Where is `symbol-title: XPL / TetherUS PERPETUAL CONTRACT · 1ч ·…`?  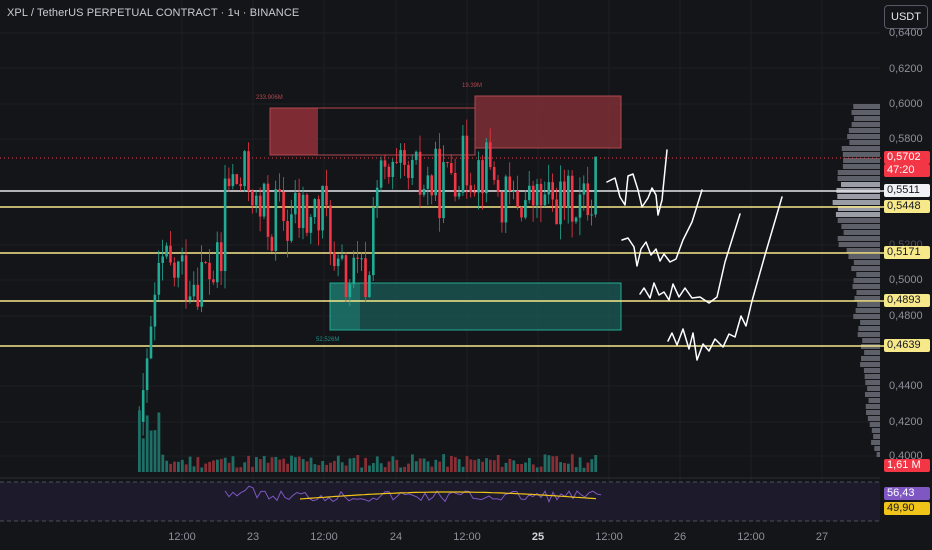 symbol-title: XPL / TetherUS PERPETUAL CONTRACT · 1ч ·… is located at coordinates (153, 13).